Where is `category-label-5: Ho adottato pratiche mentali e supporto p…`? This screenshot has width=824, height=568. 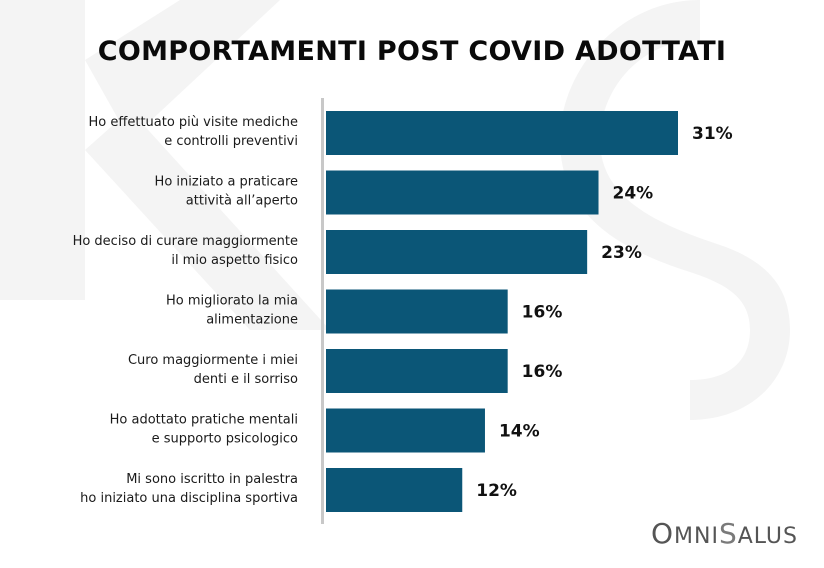 category-label-5: Ho adottato pratiche mentali e supporto p… is located at coordinates (204, 430).